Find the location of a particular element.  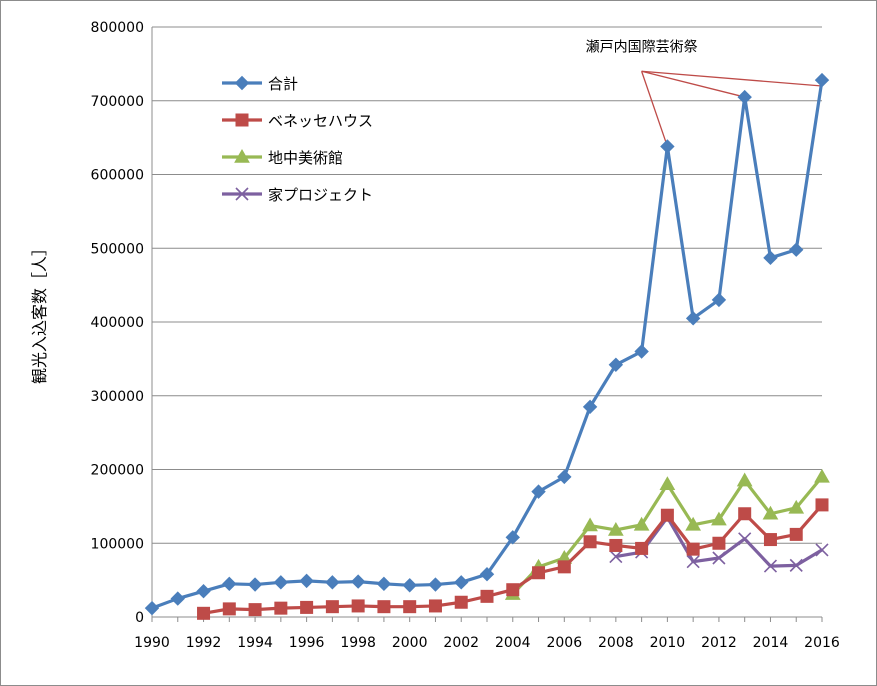

x-tick-label-12: 2014 is located at coordinates (771, 643).